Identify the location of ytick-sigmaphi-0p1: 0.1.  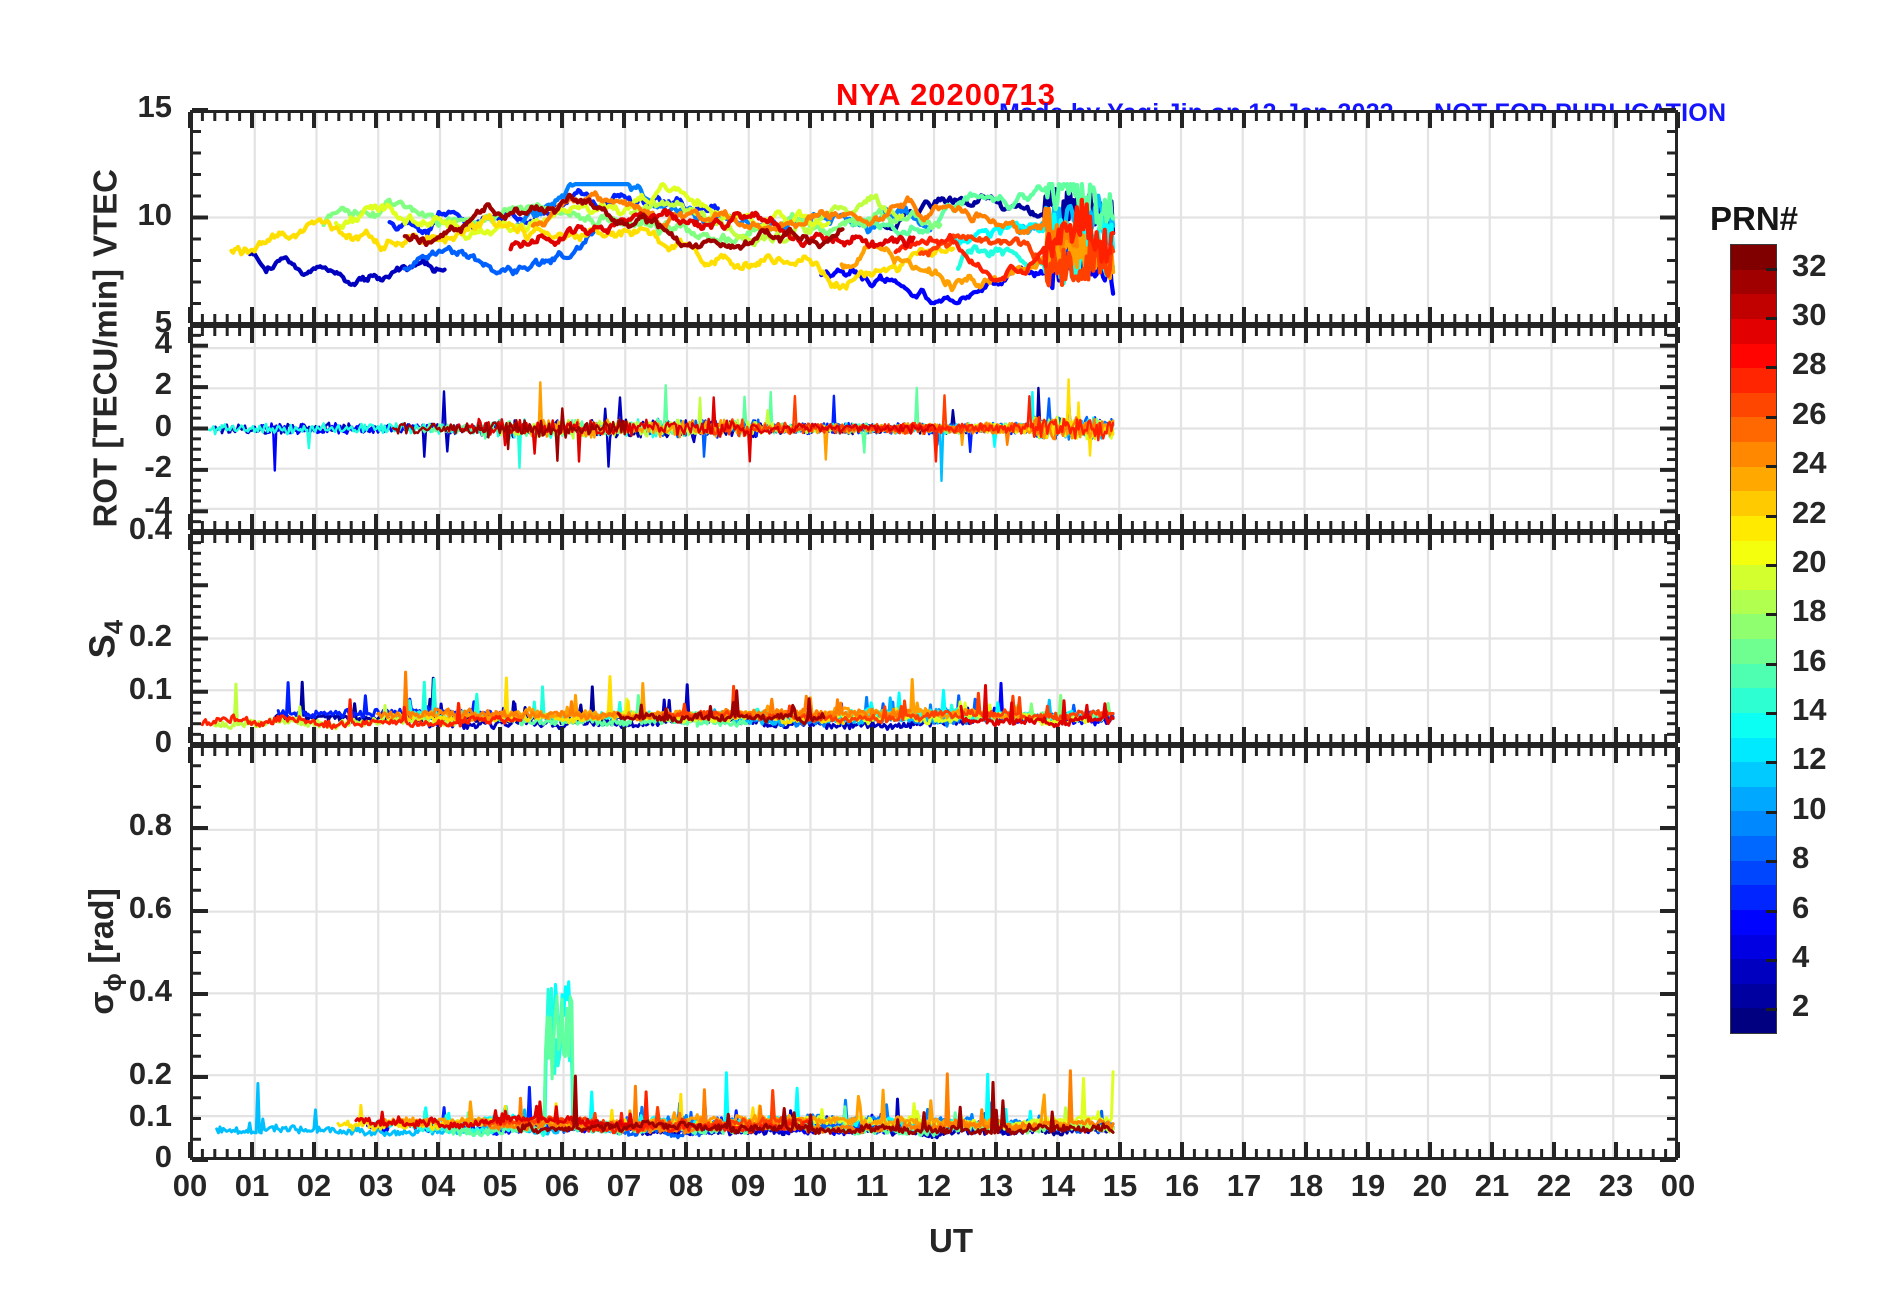
(150, 1115).